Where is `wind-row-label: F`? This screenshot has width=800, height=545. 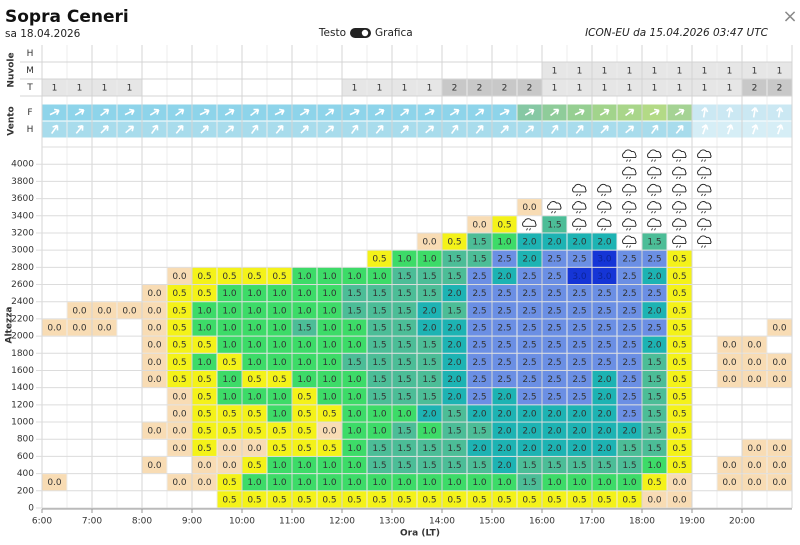
wind-row-label: F is located at coordinates (29, 113).